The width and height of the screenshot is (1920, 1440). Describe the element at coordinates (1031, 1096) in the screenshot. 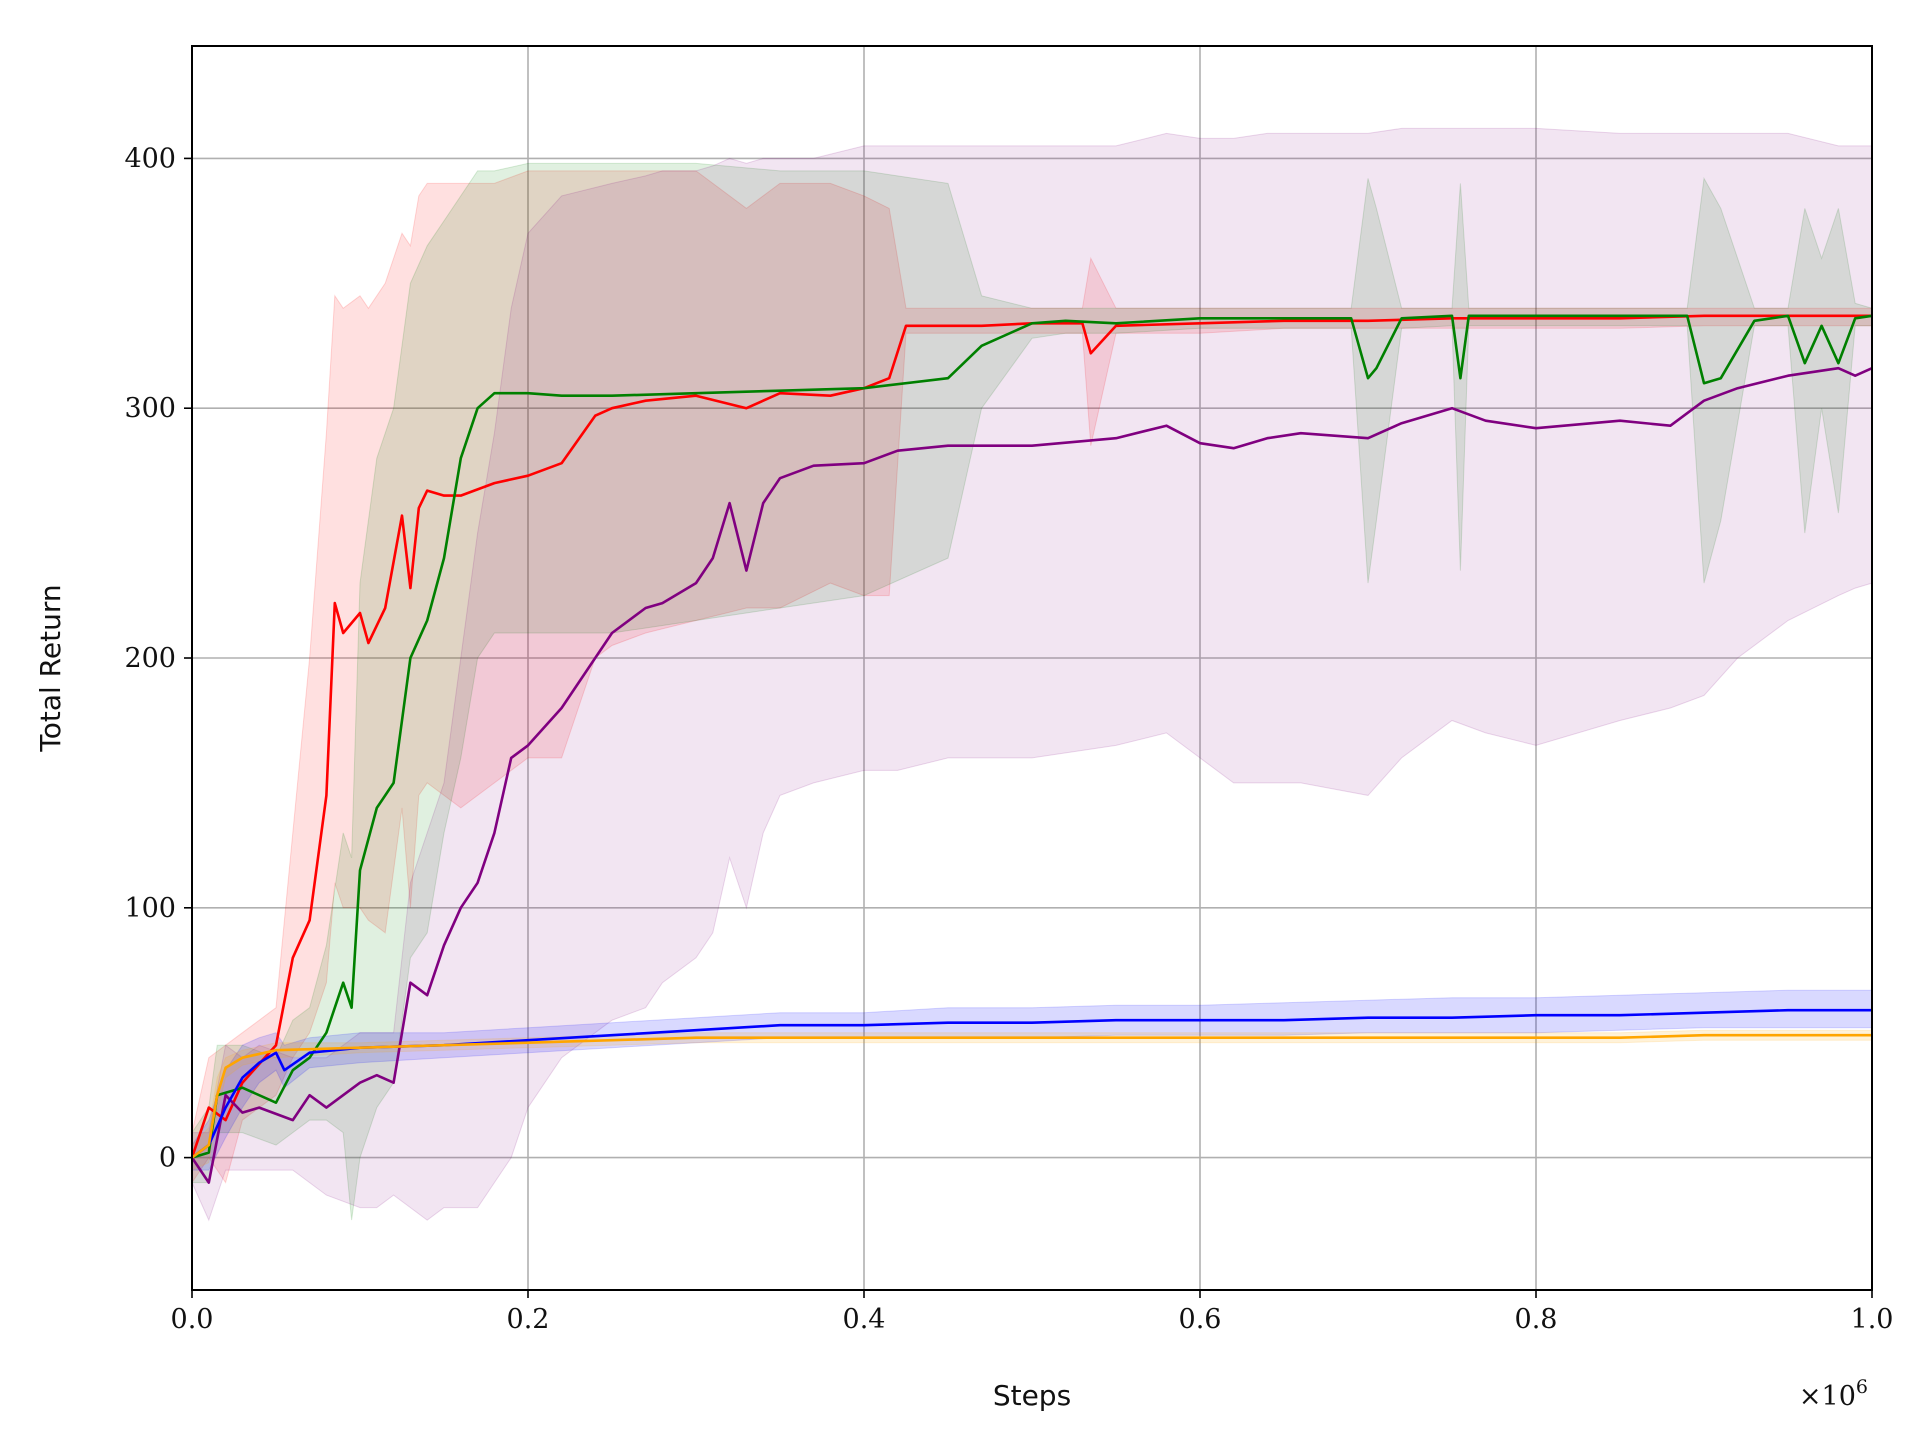

I see `series-4-line` at that location.